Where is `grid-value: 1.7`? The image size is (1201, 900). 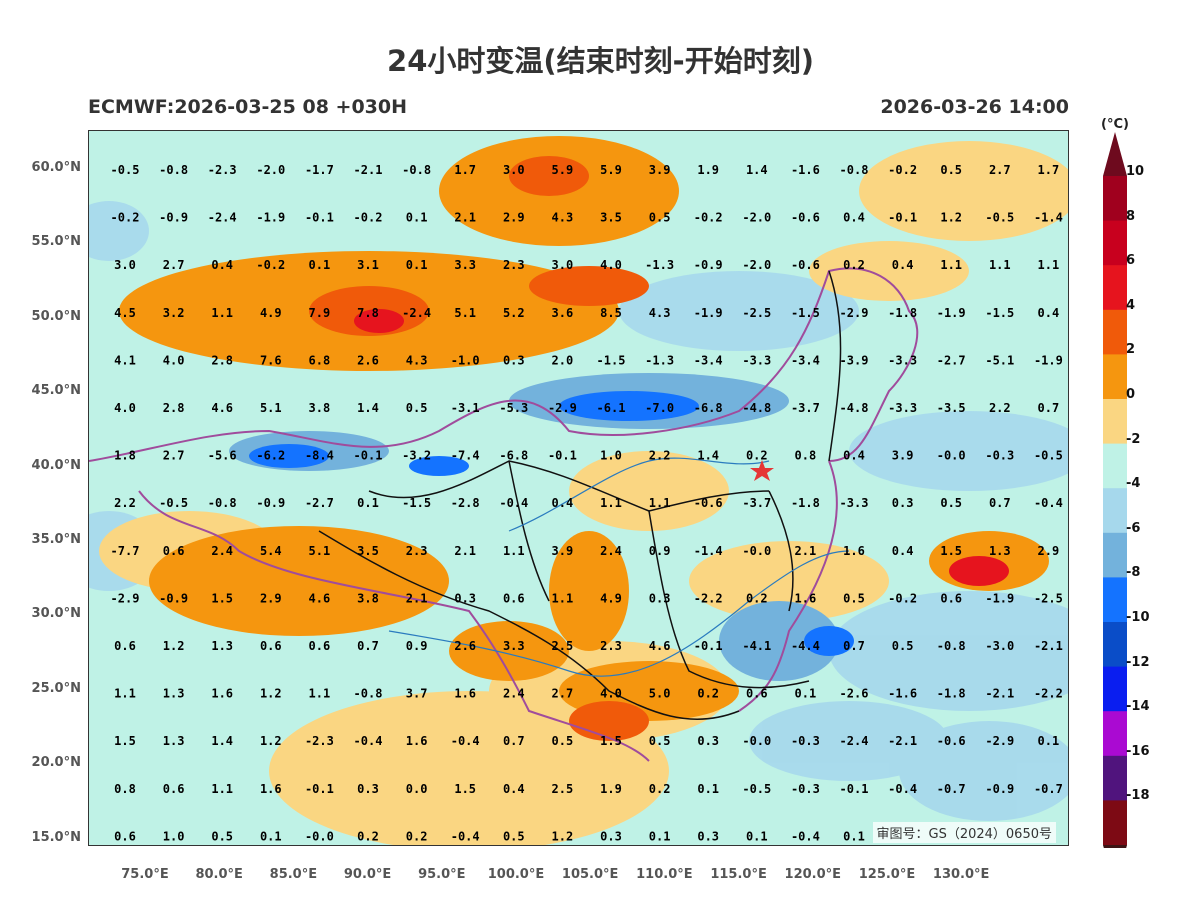 grid-value: 1.7 is located at coordinates (465, 170).